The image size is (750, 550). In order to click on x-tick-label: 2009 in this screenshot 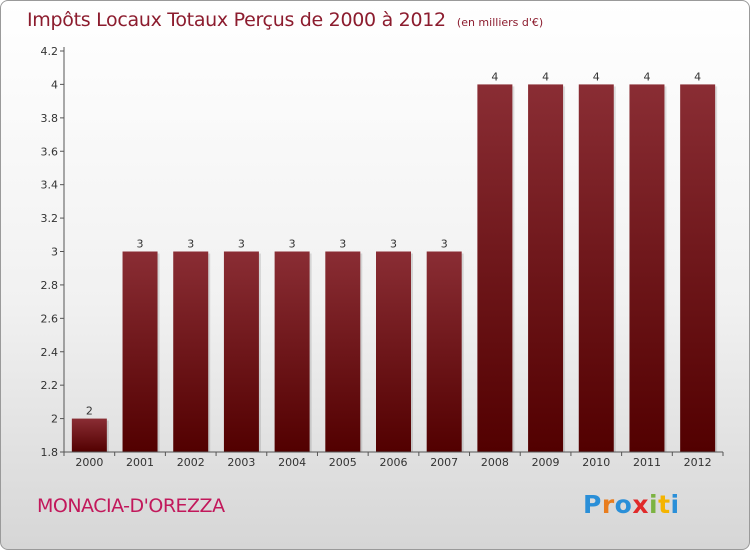, I will do `click(546, 462)`.